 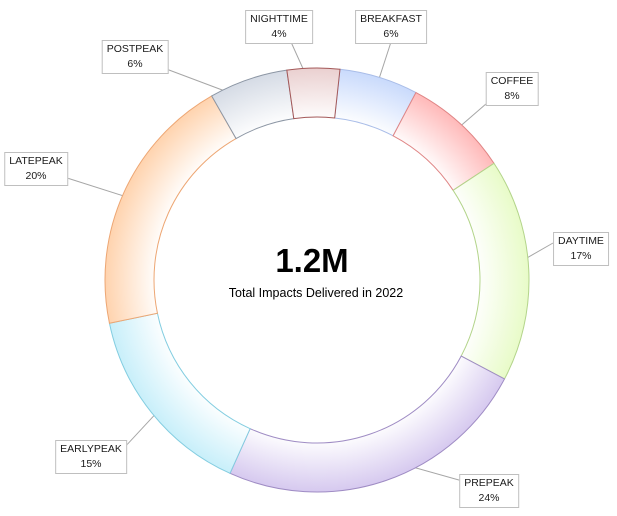 I want to click on callout-percent: 17%, so click(x=581, y=256).